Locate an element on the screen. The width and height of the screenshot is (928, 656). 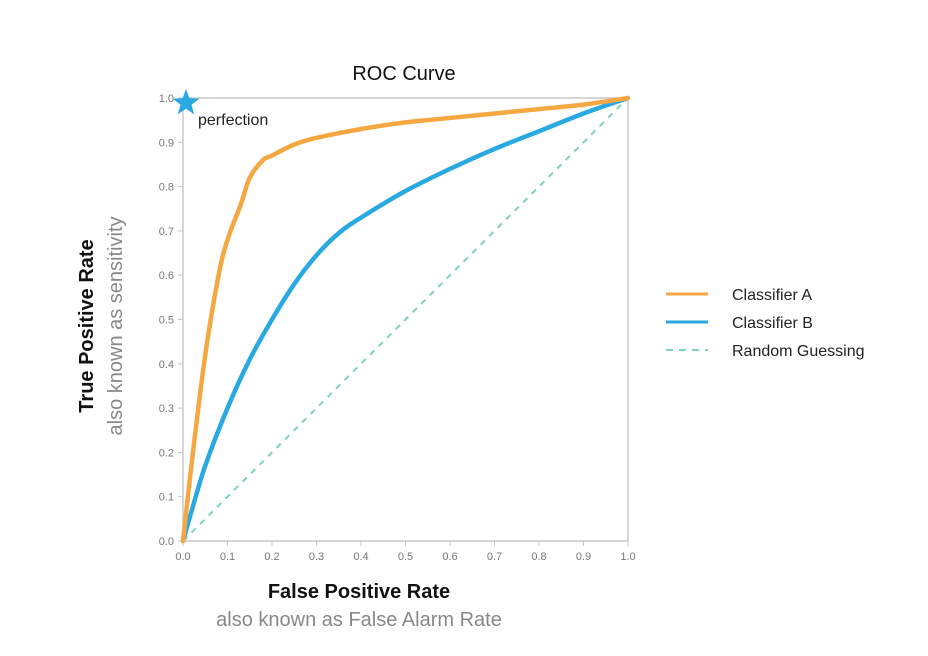
y-axis-sublabel: also known as sensitivity is located at coordinates (116, 326).